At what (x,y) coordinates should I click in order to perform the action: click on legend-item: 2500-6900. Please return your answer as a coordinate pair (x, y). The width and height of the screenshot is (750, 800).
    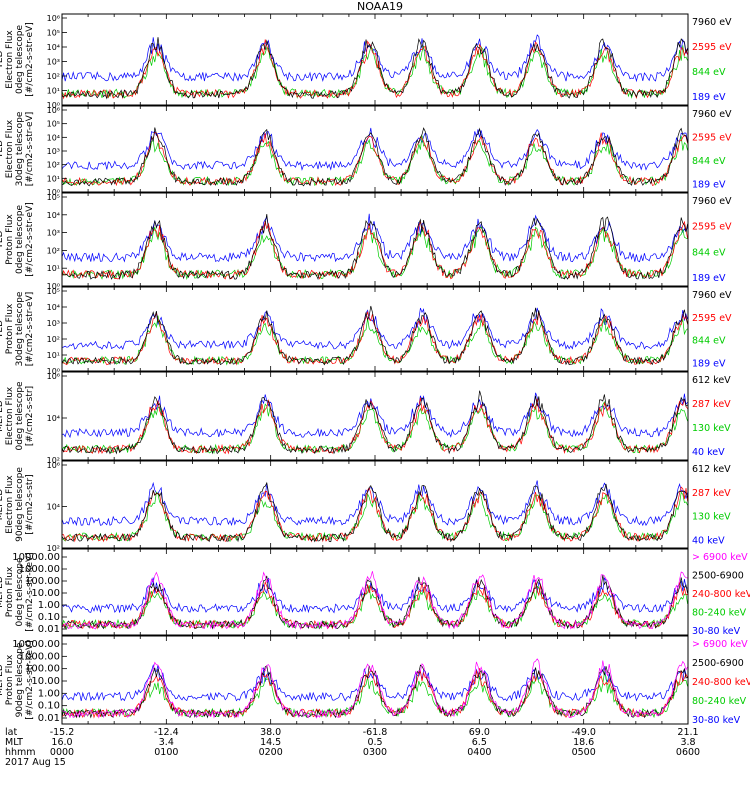
    Looking at the image, I should click on (718, 663).